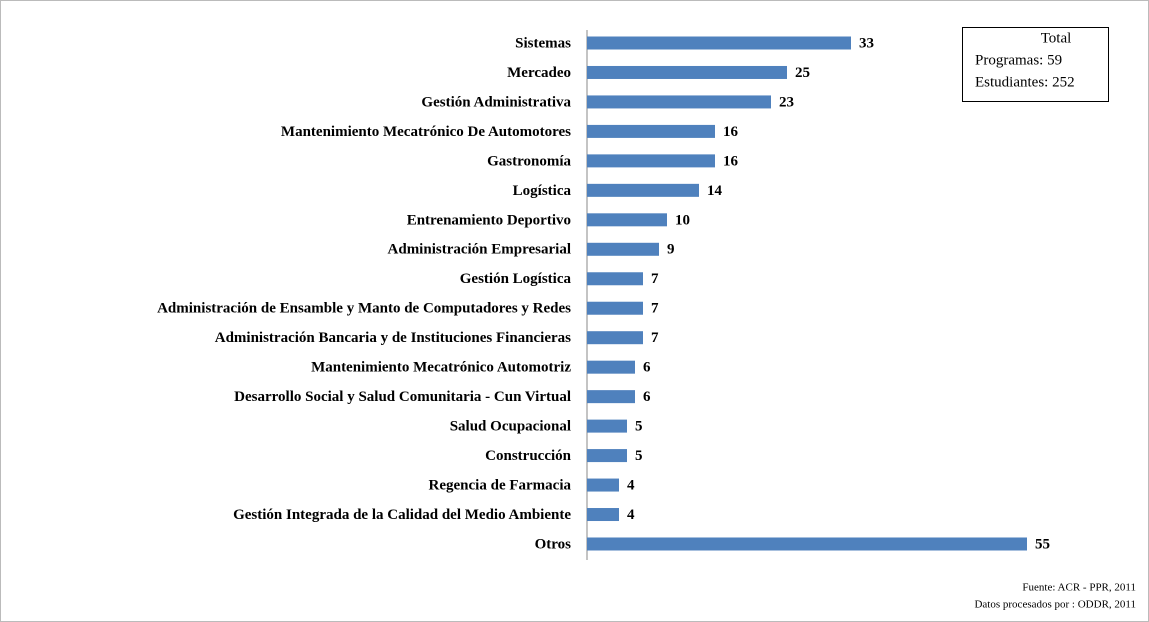  What do you see at coordinates (528, 456) in the screenshot?
I see `category-label: Construcción` at bounding box center [528, 456].